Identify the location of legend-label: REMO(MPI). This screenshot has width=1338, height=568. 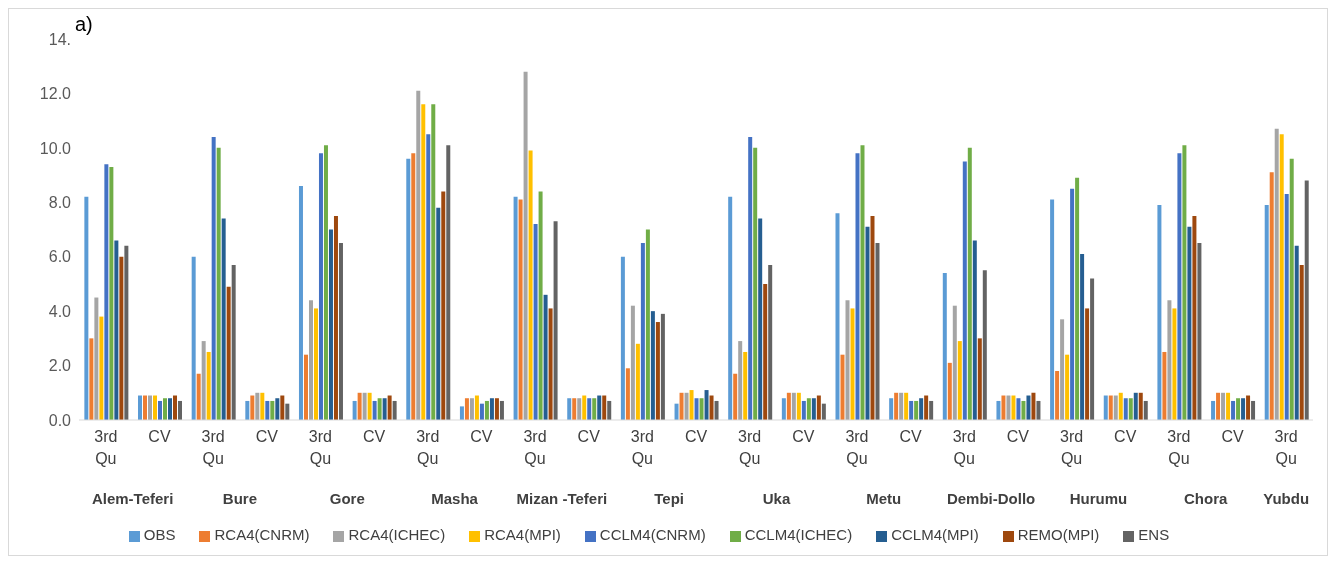
(1058, 534).